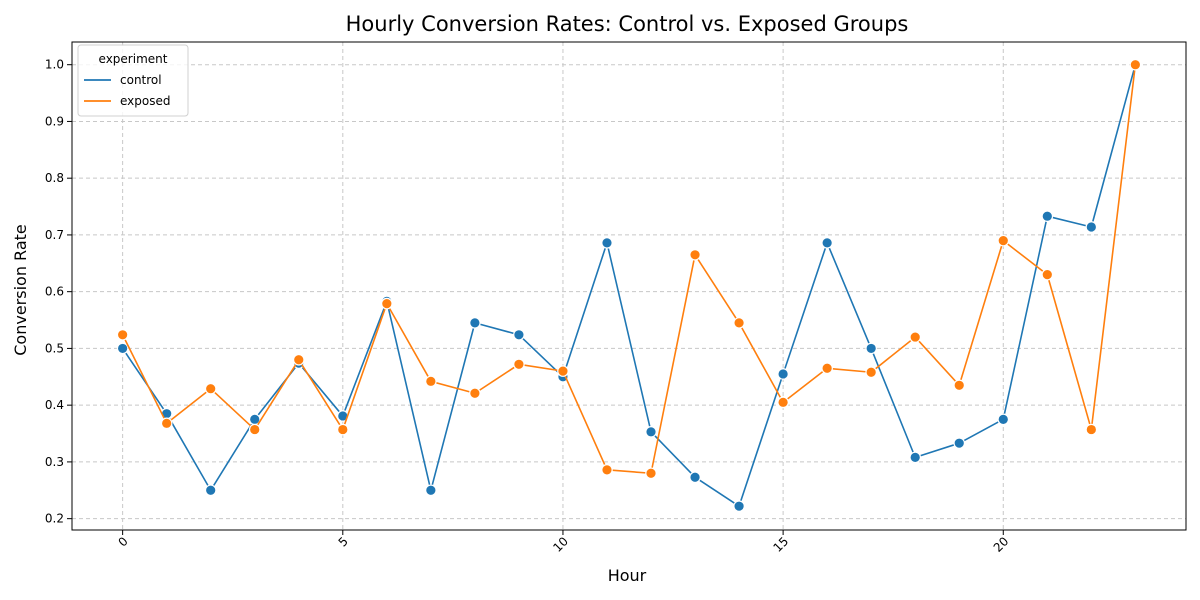 The image size is (1200, 600). I want to click on y-tick-label: 0.9, so click(54, 121).